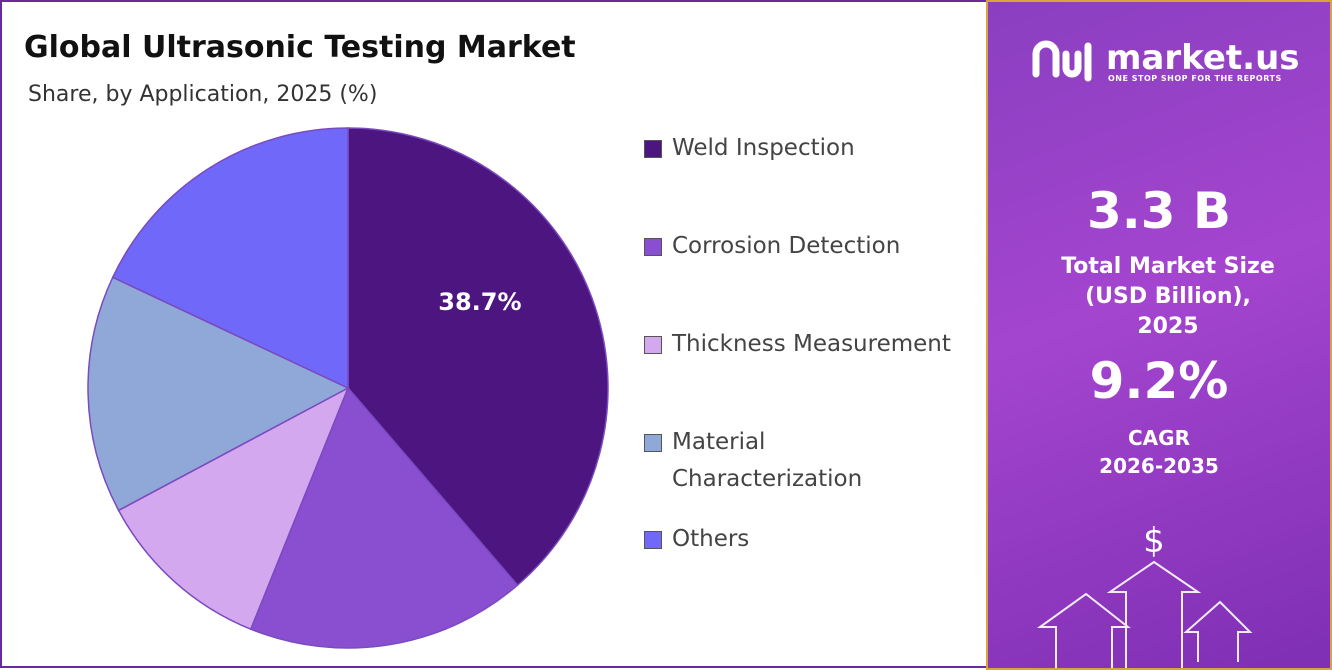 Image resolution: width=1332 pixels, height=670 pixels. Describe the element at coordinates (767, 460) in the screenshot. I see `legend-label: Material Characterization` at that location.